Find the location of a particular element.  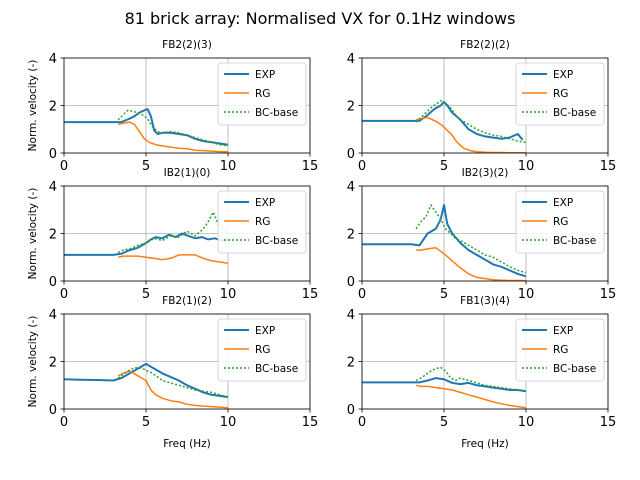

subplot-title: FB2(2)(2) is located at coordinates (485, 45).